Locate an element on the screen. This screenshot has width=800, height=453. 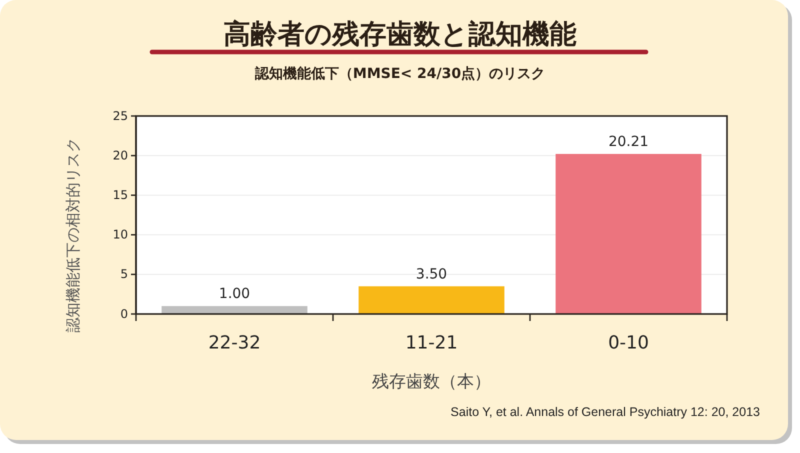
y-axis-title: 認知機能低下の相対的リスク is located at coordinates (73, 235).